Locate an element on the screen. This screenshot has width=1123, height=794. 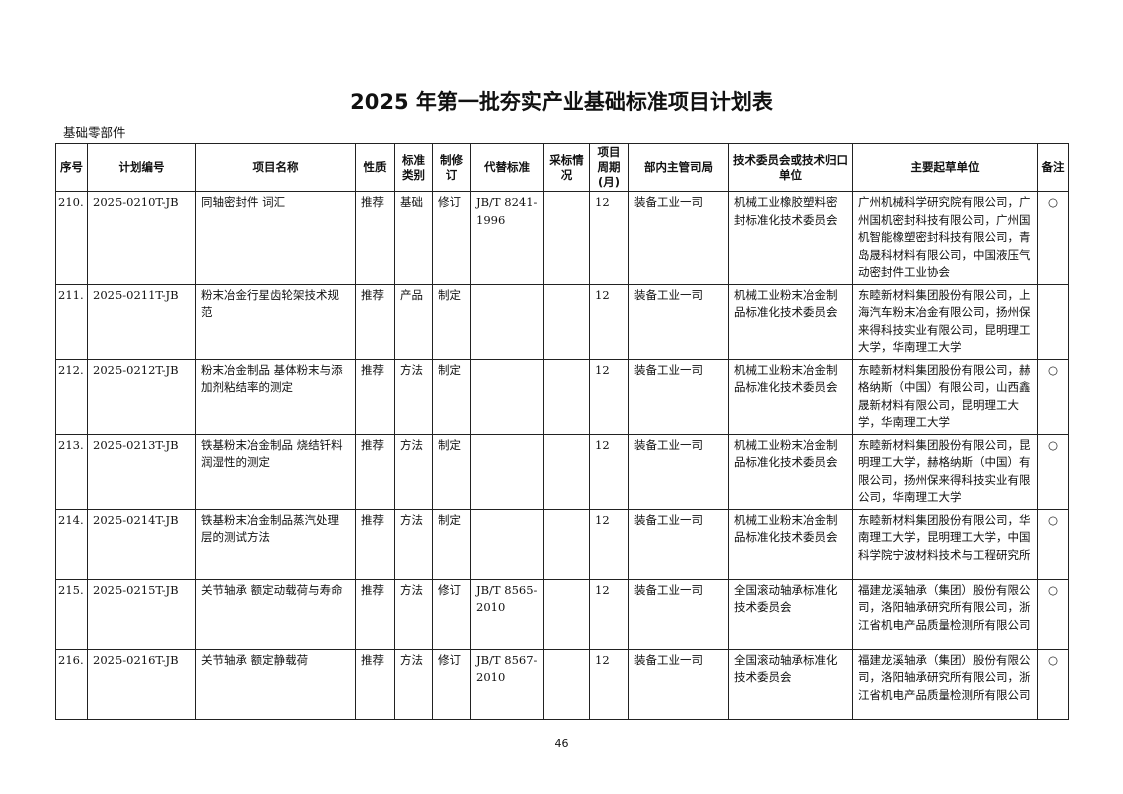
cell-category: 基础 is located at coordinates (413, 238).